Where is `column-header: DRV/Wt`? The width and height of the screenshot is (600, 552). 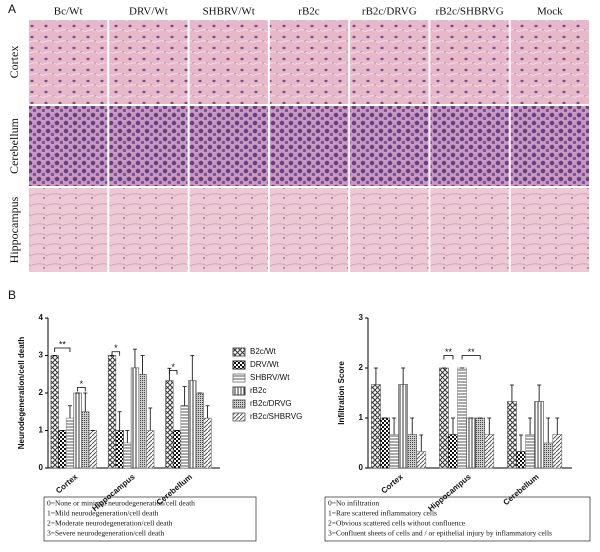
column-header: DRV/Wt is located at coordinates (148, 12).